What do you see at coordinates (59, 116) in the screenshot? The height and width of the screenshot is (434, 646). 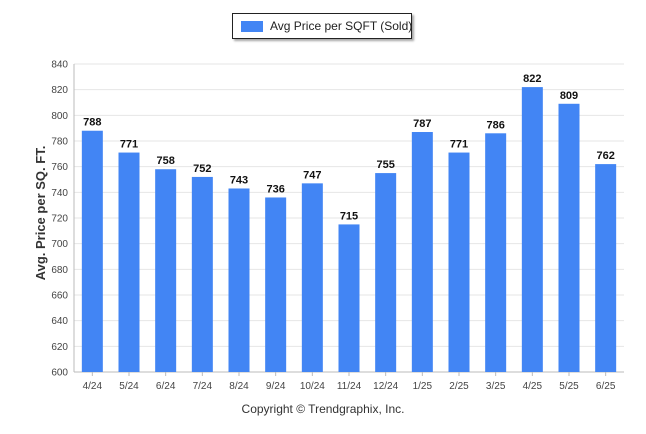 I see `y-tick-label: 800` at bounding box center [59, 116].